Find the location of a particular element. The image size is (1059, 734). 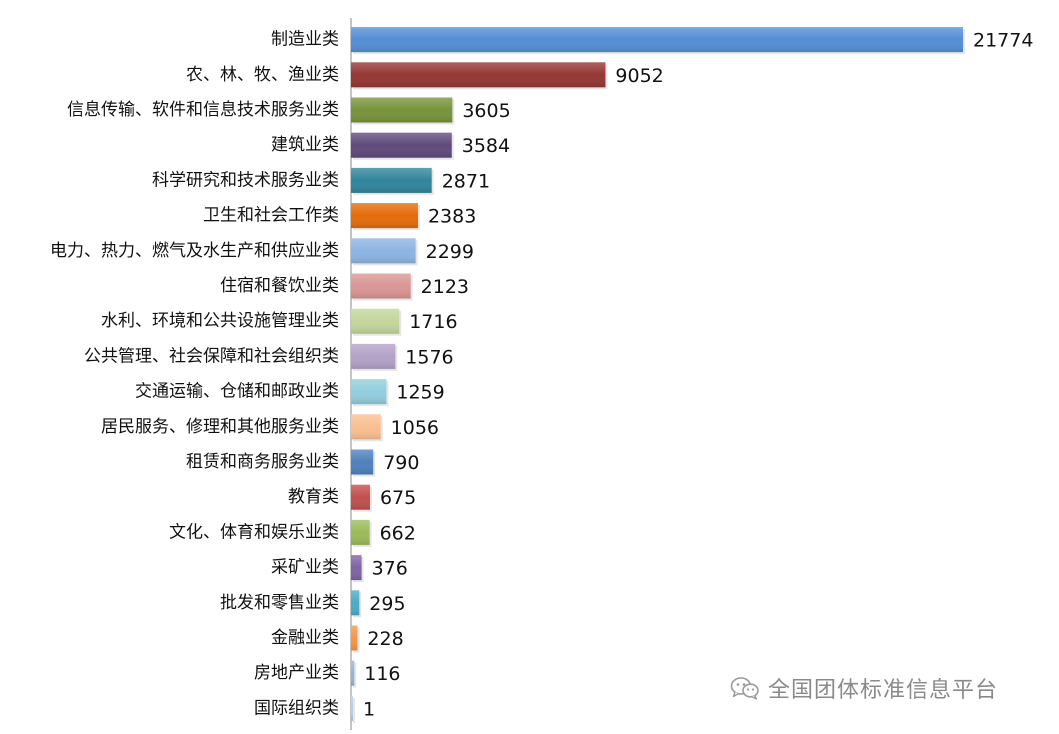

category-tick-label: 文化、体育和娱乐业类 is located at coordinates (254, 532).